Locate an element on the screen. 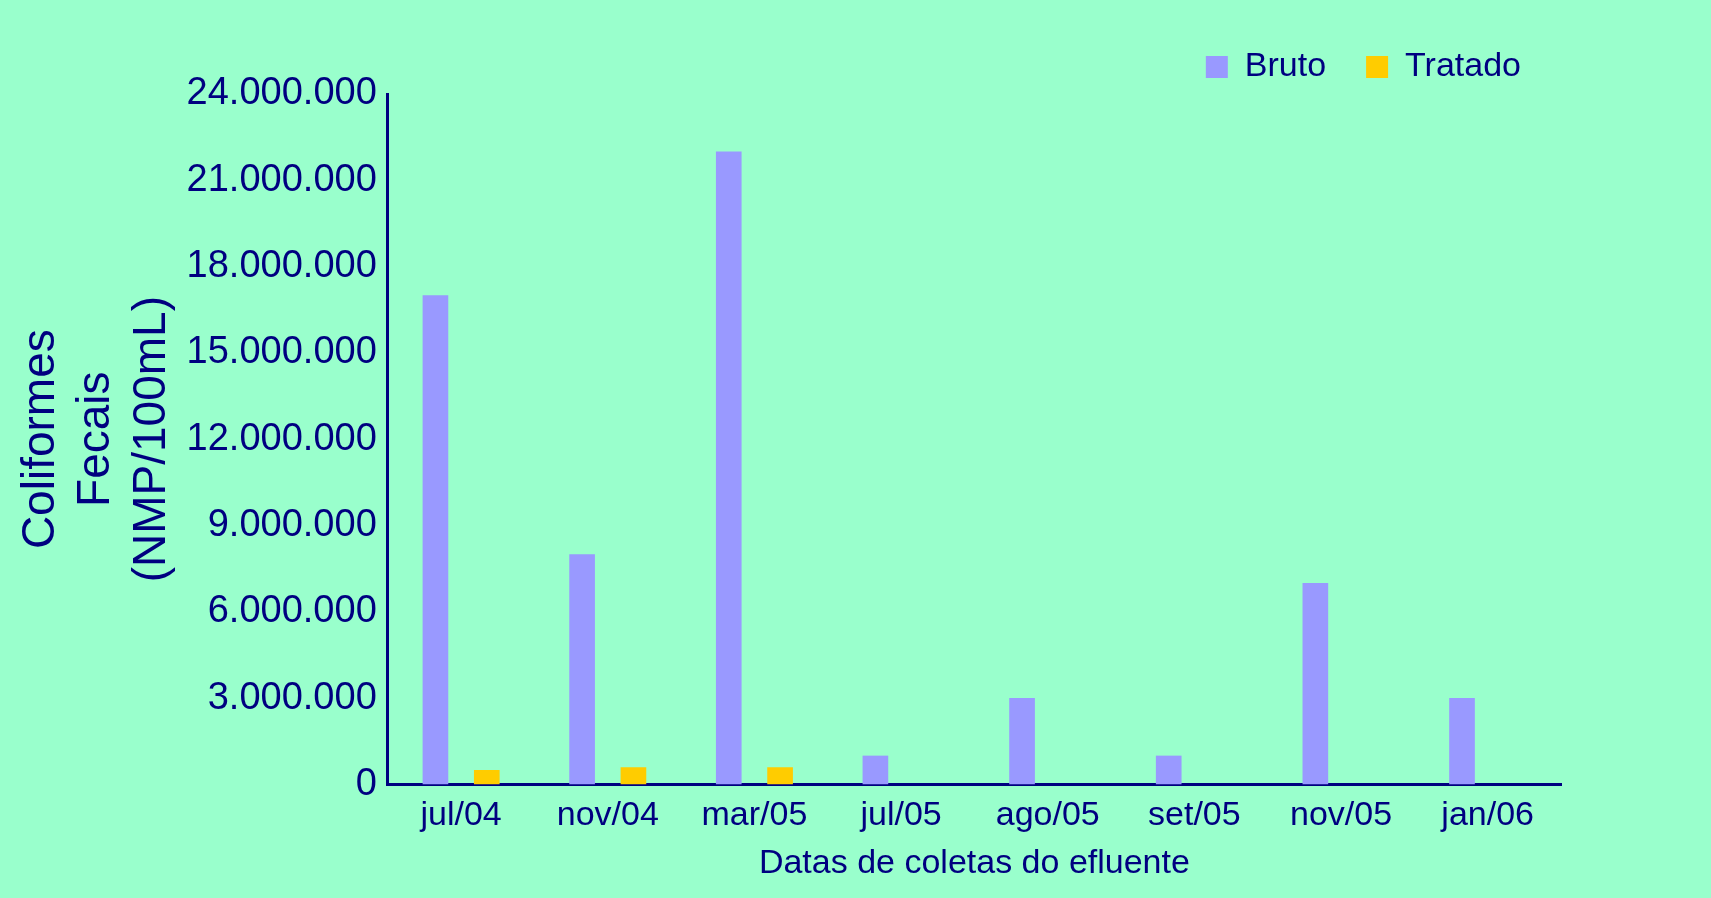 This screenshot has width=1711, height=898. y-tick-label: 3.000.000 is located at coordinates (292, 695).